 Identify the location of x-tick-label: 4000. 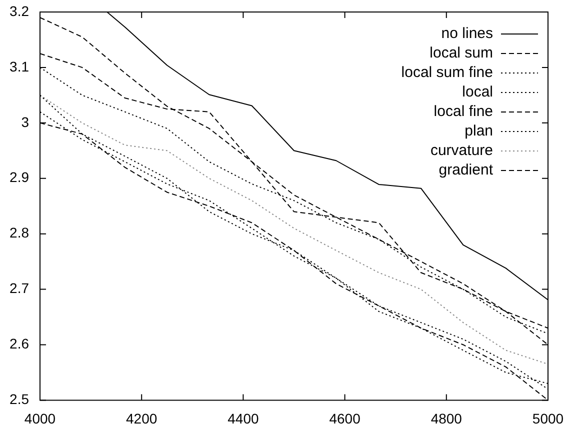
(40, 418).